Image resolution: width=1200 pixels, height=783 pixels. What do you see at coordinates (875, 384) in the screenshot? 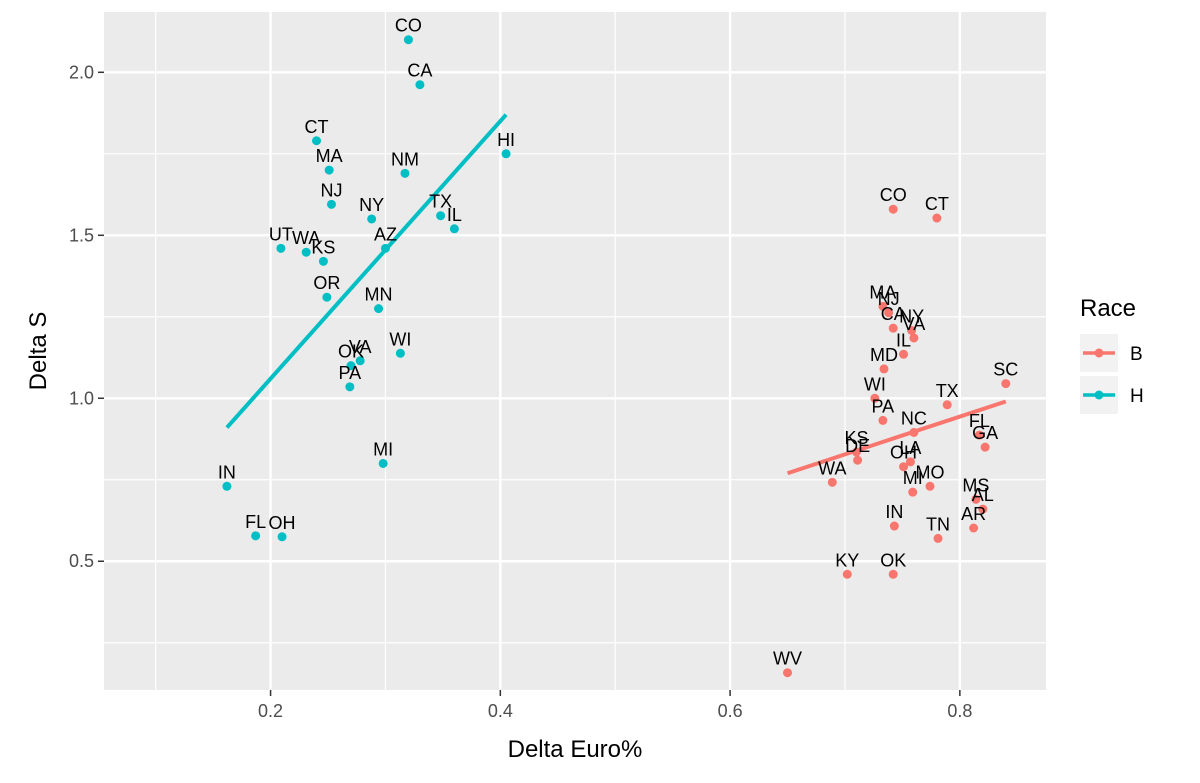
I see `point-label-B-WI: WI` at bounding box center [875, 384].